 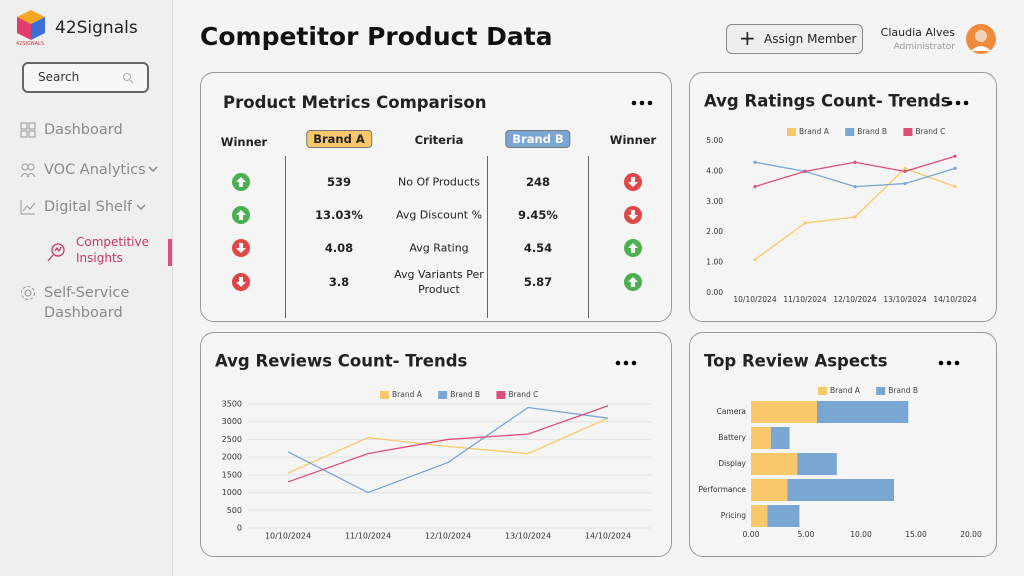 What do you see at coordinates (538, 182) in the screenshot?
I see `value-cell: 248` at bounding box center [538, 182].